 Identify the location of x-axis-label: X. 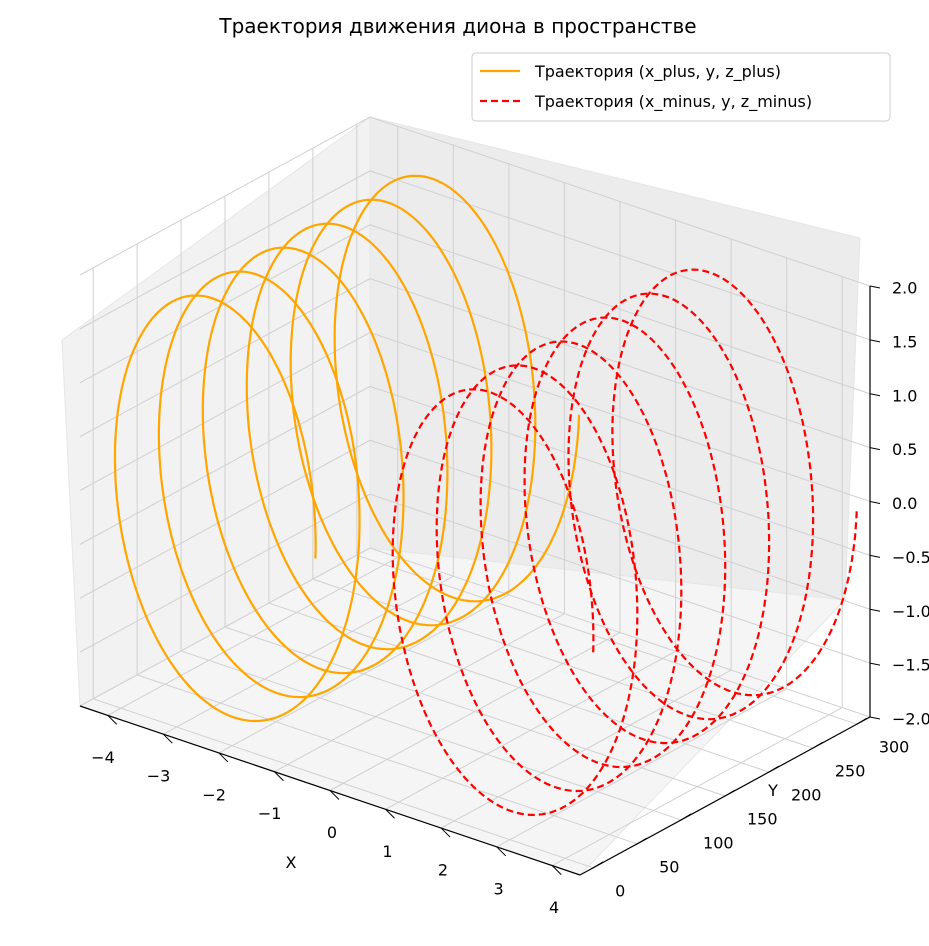
(291, 862).